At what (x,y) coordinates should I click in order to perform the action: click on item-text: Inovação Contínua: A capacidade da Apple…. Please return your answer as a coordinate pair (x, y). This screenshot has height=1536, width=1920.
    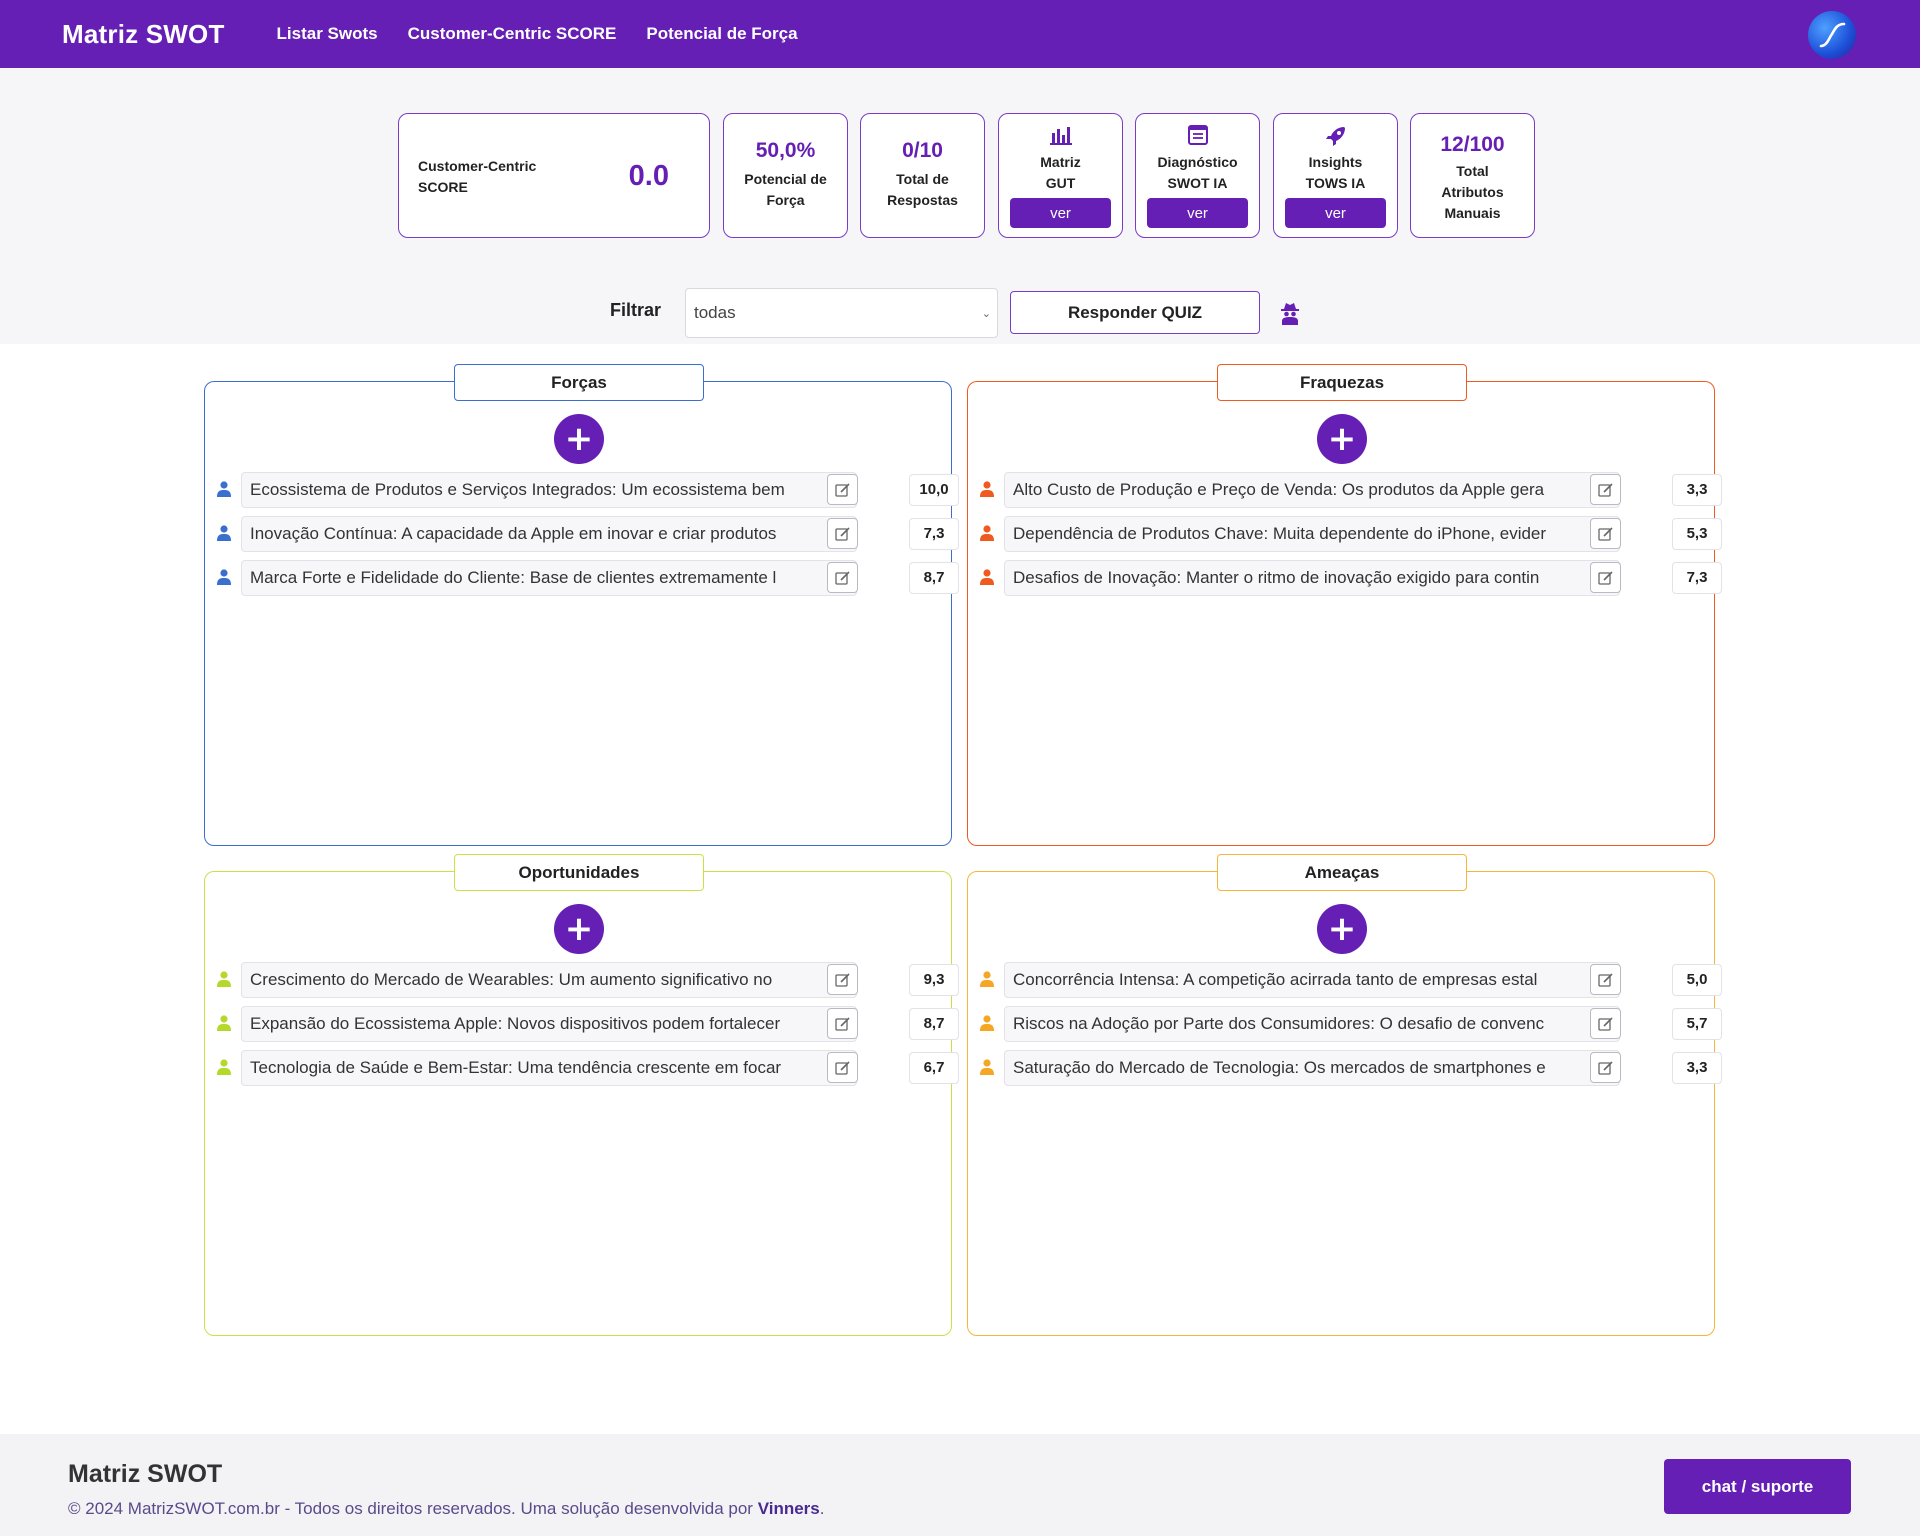
    Looking at the image, I should click on (549, 534).